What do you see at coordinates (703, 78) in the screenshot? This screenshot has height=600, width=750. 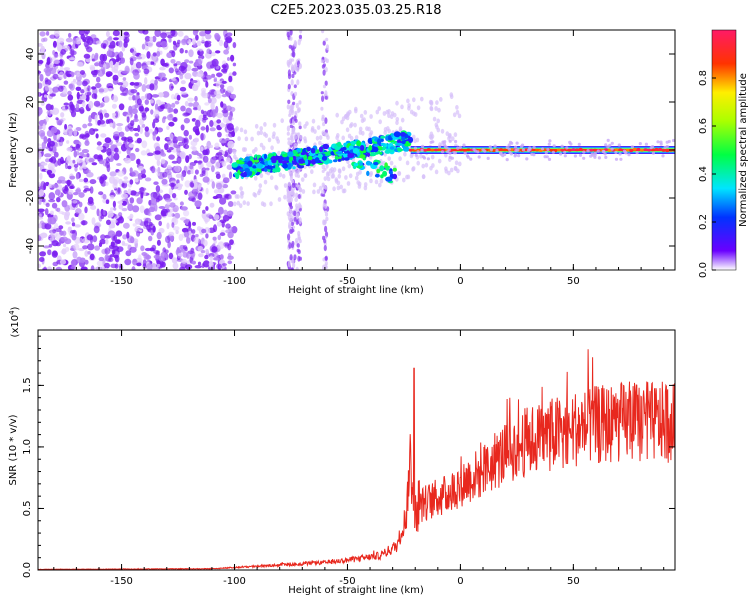 I see `colorbar-tick-label: 0.8` at bounding box center [703, 78].